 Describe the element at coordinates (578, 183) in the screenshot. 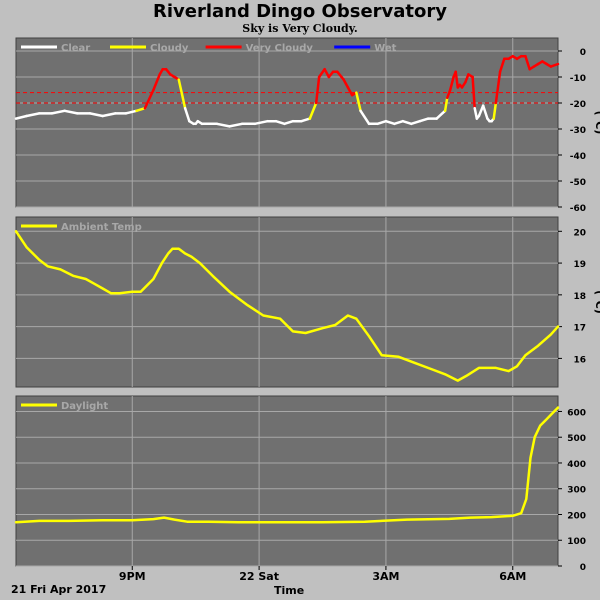

I see `ytick-label-sky-5: -50` at that location.